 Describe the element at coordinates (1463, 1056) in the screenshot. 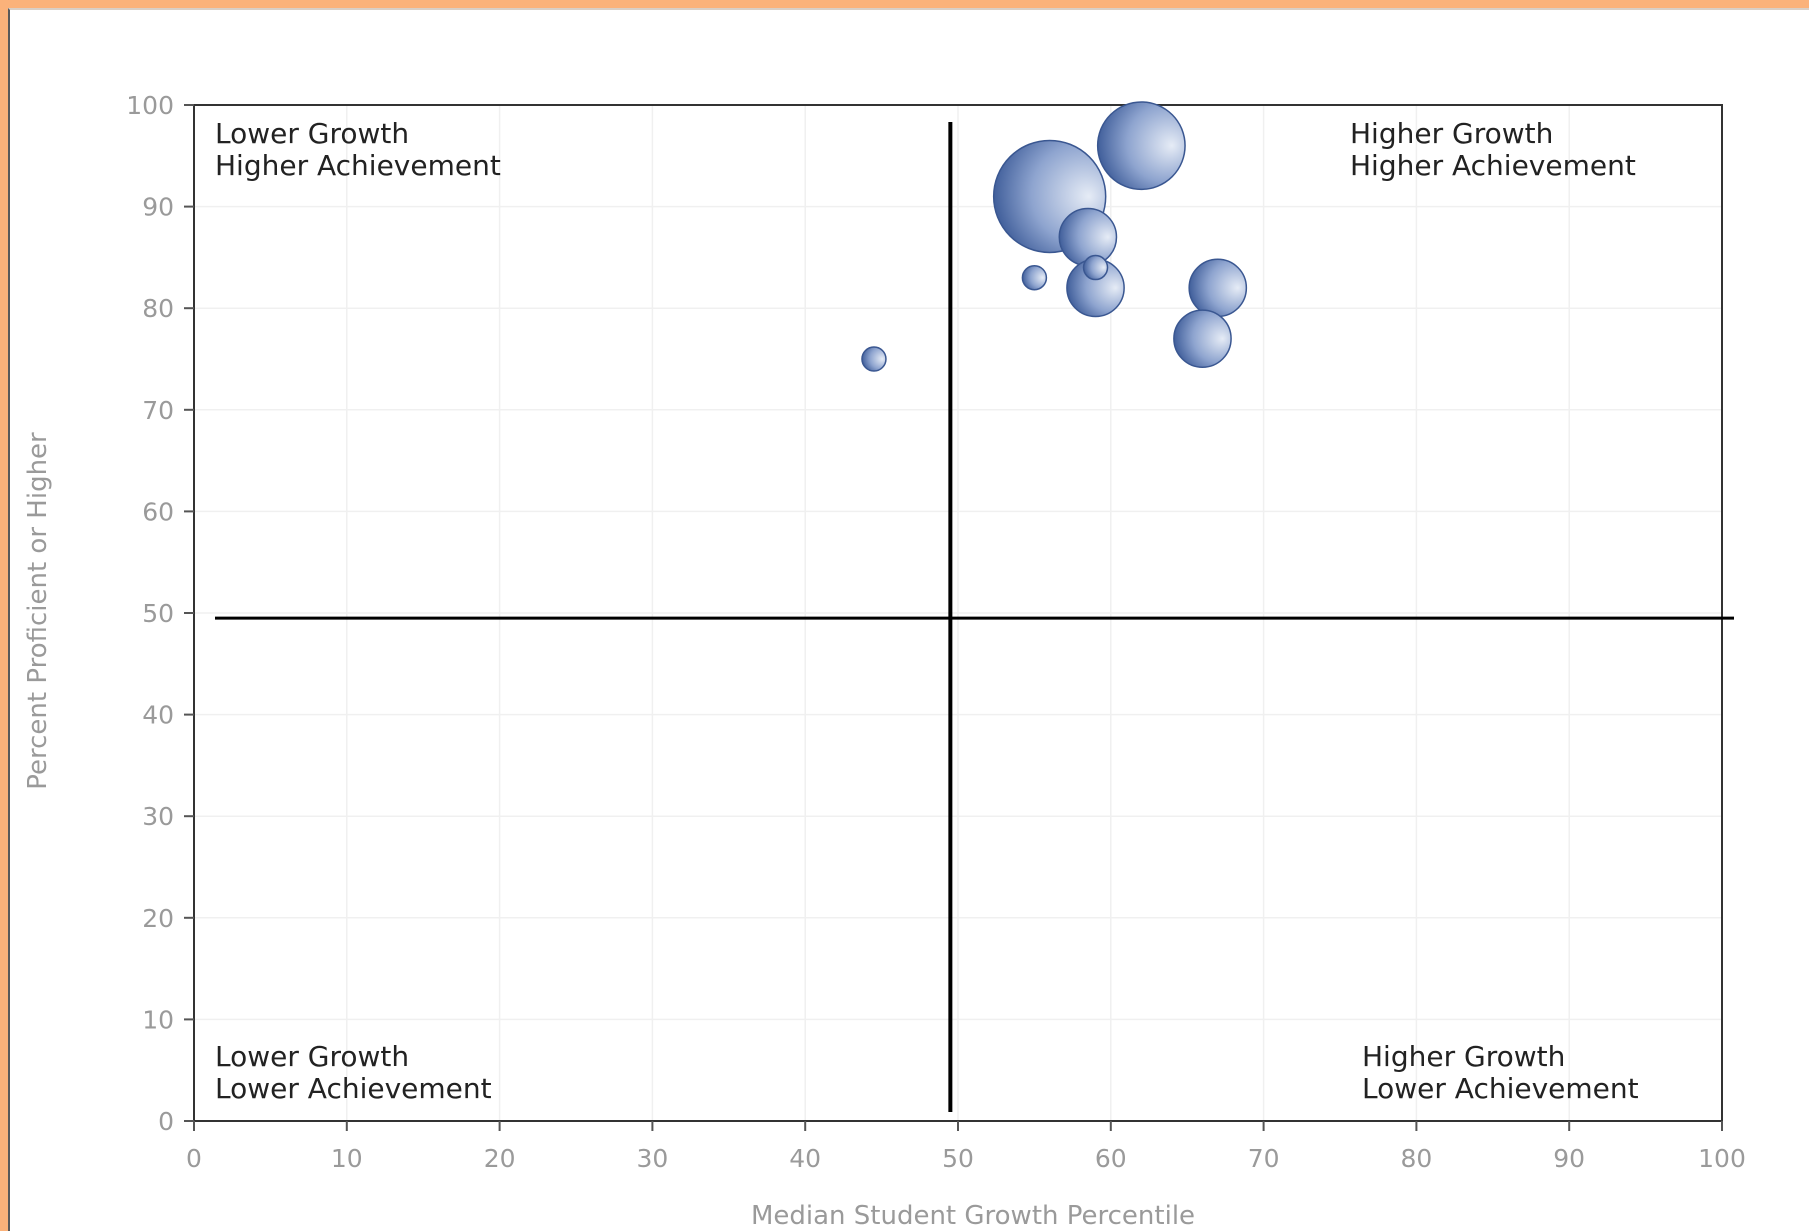

I see `quadrant-label-bottom-right-line1: Higher Growth` at that location.